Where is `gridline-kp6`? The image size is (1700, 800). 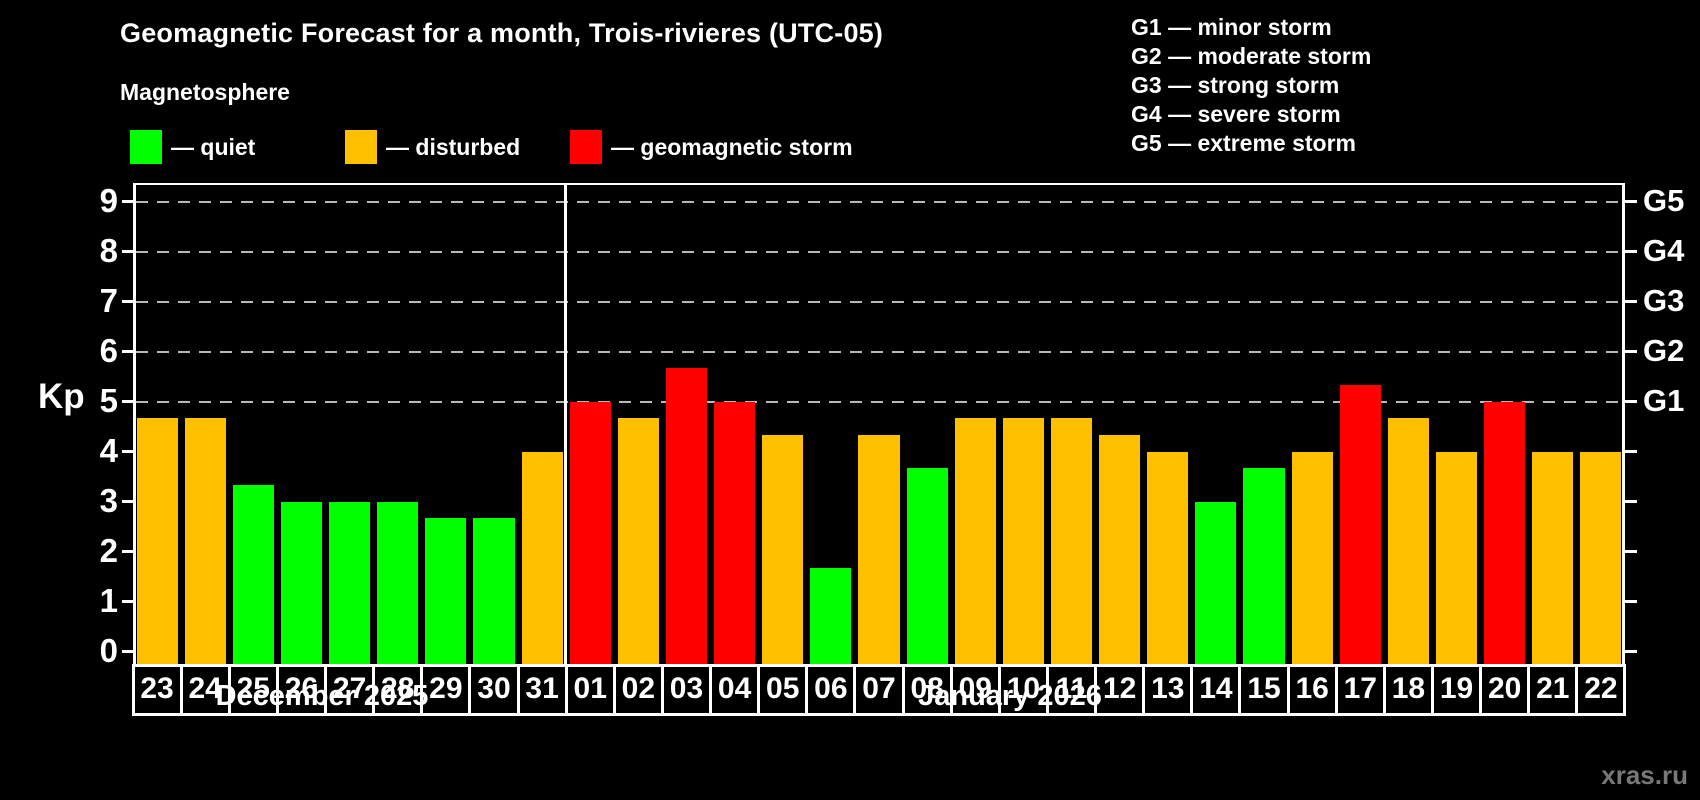 gridline-kp6 is located at coordinates (880, 351).